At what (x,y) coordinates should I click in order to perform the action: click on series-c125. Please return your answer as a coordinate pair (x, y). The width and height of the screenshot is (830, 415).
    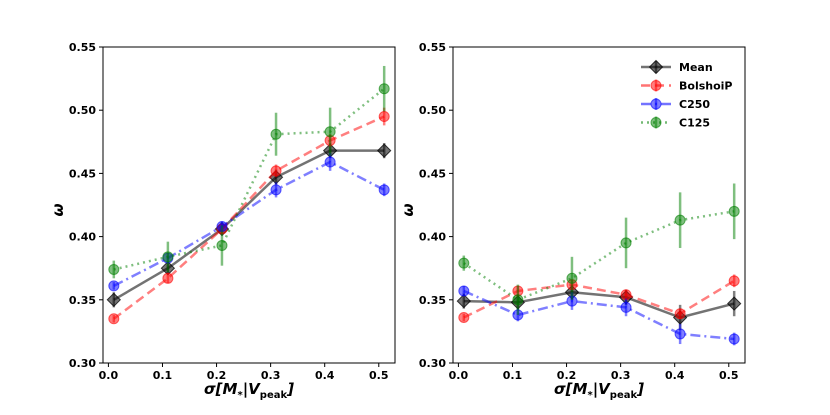
    Looking at the image, I should click on (599, 249).